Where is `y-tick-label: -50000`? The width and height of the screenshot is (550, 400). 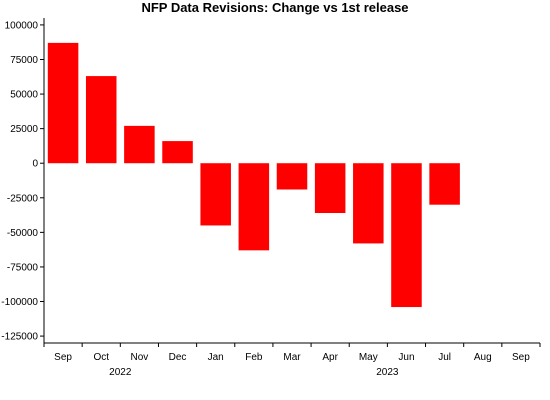
y-tick-label: -50000 is located at coordinates (23, 233).